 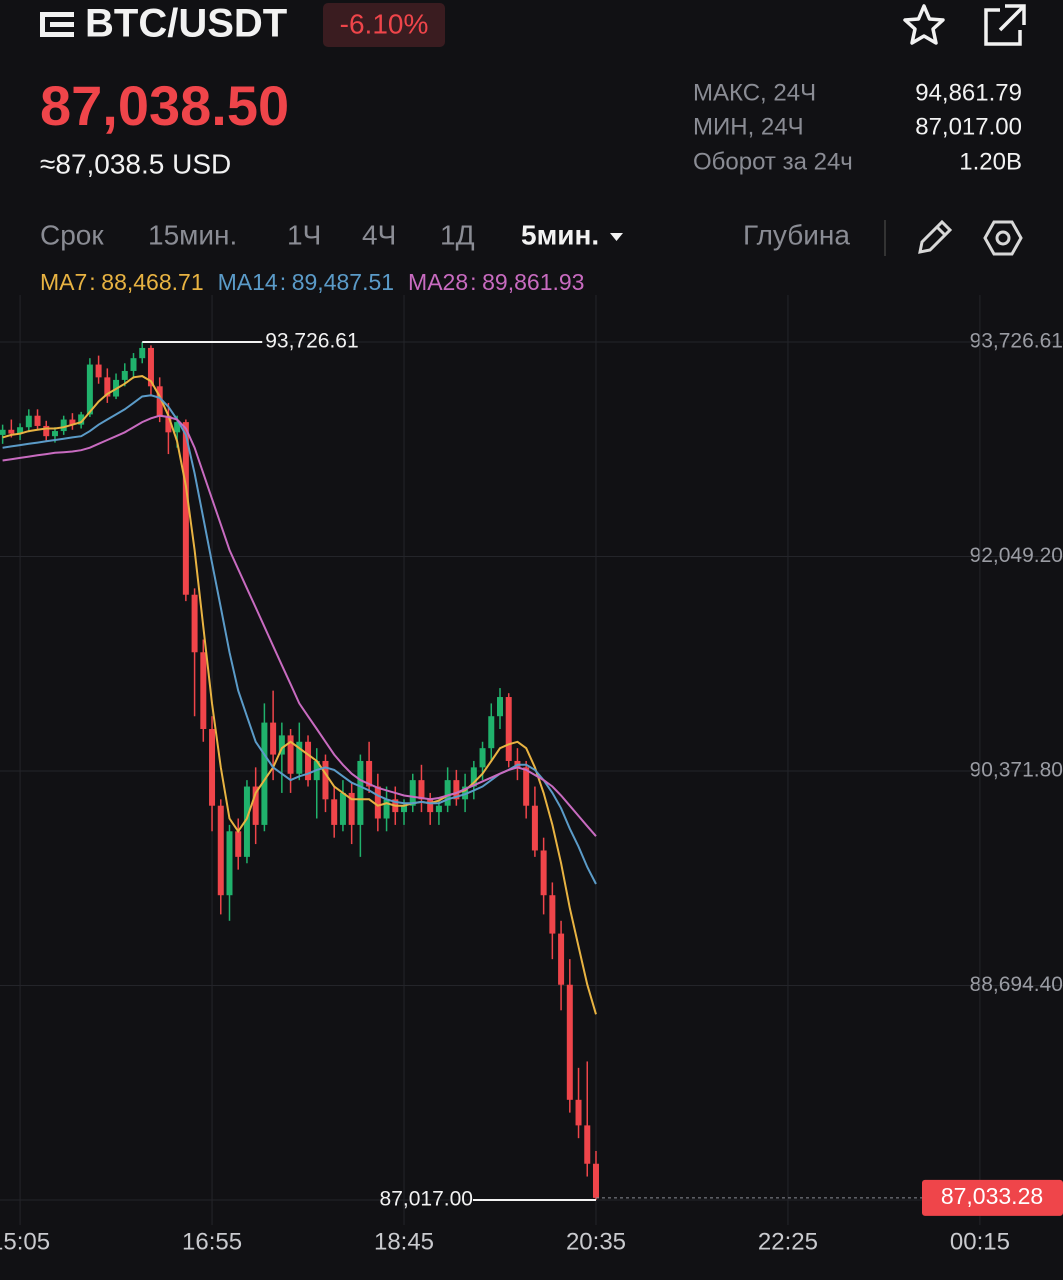 I want to click on interval: 4Ч, so click(x=379, y=234).